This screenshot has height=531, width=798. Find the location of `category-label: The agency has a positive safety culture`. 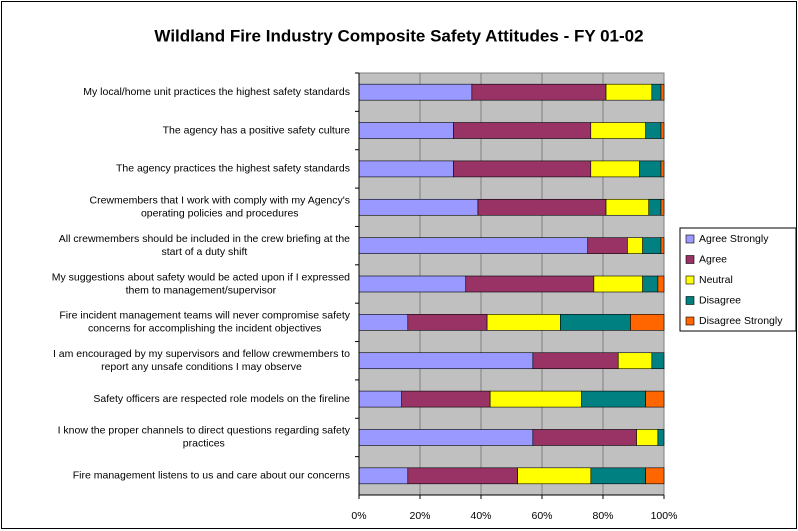

category-label: The agency has a positive safety culture is located at coordinates (257, 130).